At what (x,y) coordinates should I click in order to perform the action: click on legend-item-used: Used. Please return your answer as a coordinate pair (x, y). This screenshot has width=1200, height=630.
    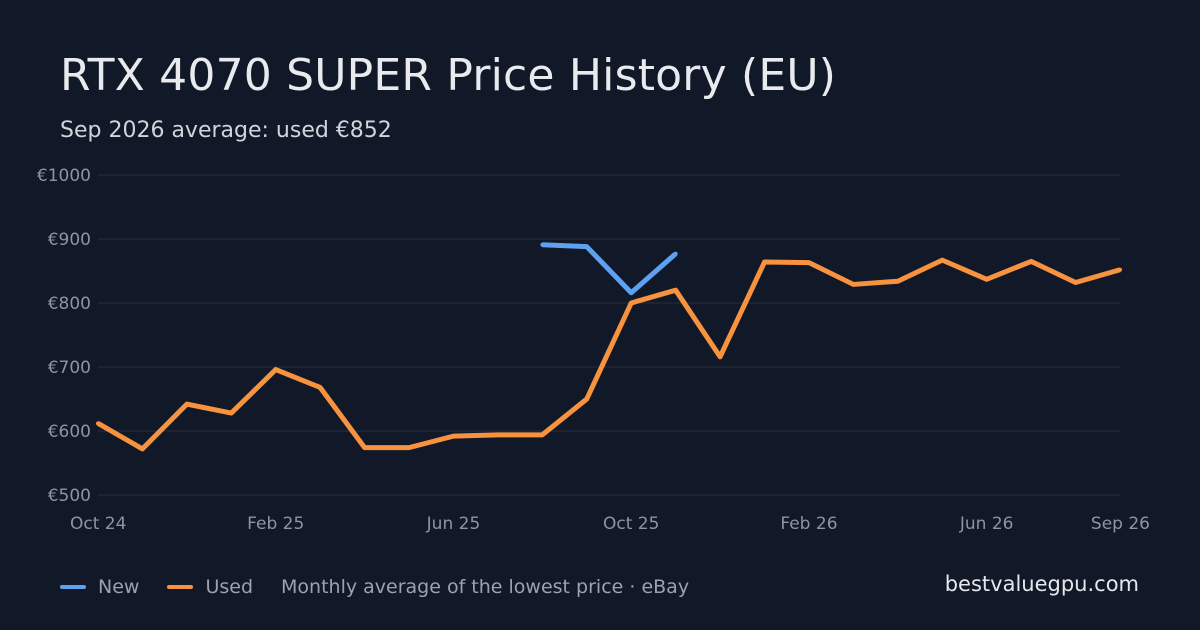
    Looking at the image, I should click on (210, 587).